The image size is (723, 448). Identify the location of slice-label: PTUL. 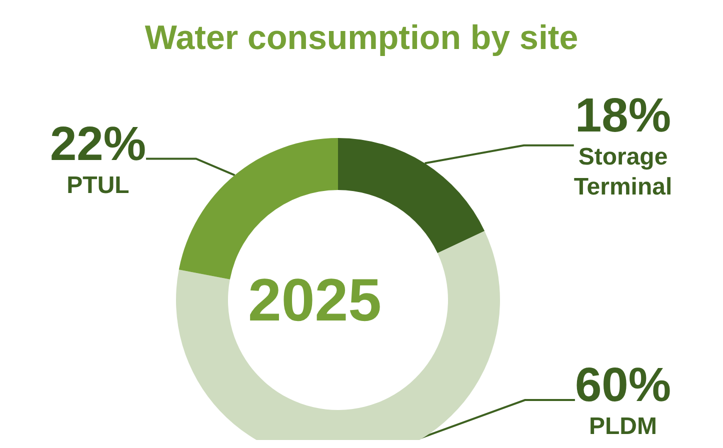
(98, 185).